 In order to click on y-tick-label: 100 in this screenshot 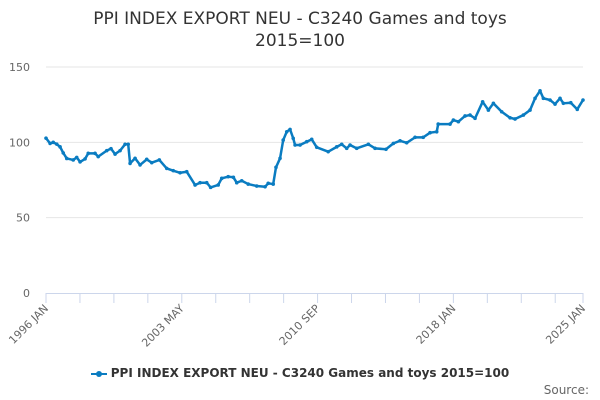, I will do `click(19, 142)`.